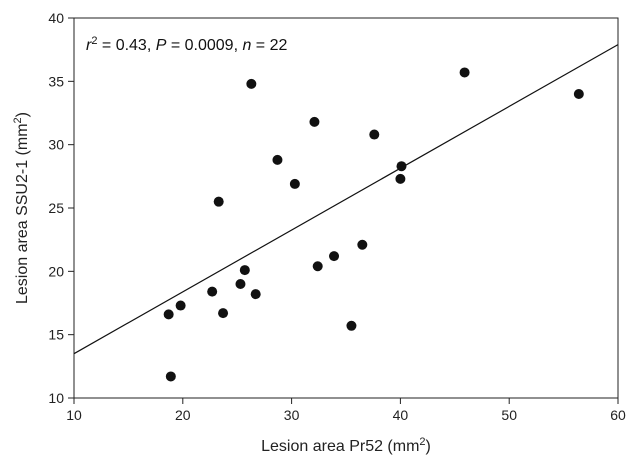 This screenshot has height=455, width=626. I want to click on x-tick-label: 60, so click(618, 415).